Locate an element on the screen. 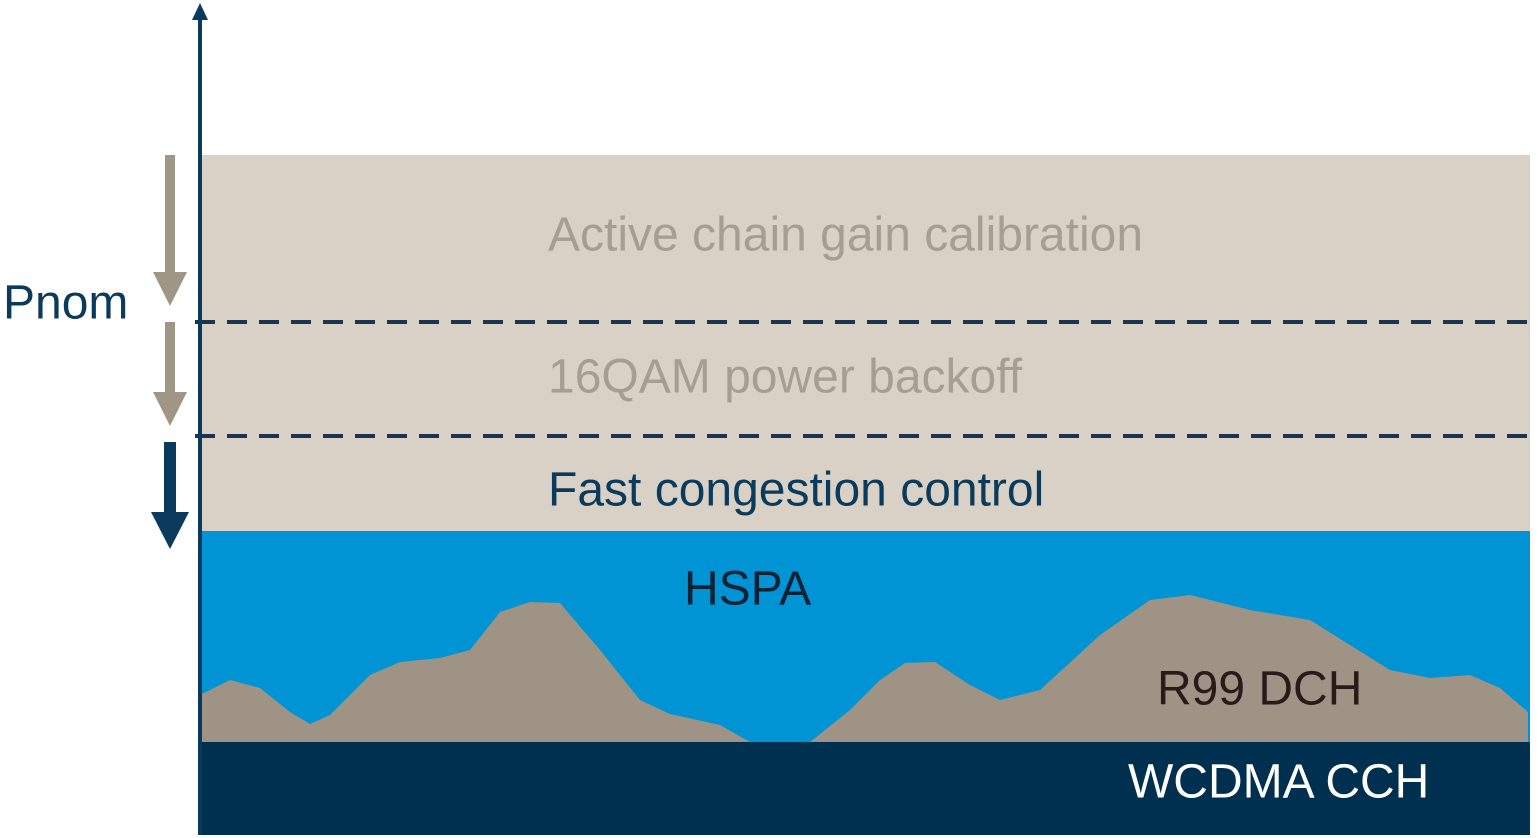 This screenshot has height=838, width=1538. layer-label: R99 DCH is located at coordinates (1259, 689).